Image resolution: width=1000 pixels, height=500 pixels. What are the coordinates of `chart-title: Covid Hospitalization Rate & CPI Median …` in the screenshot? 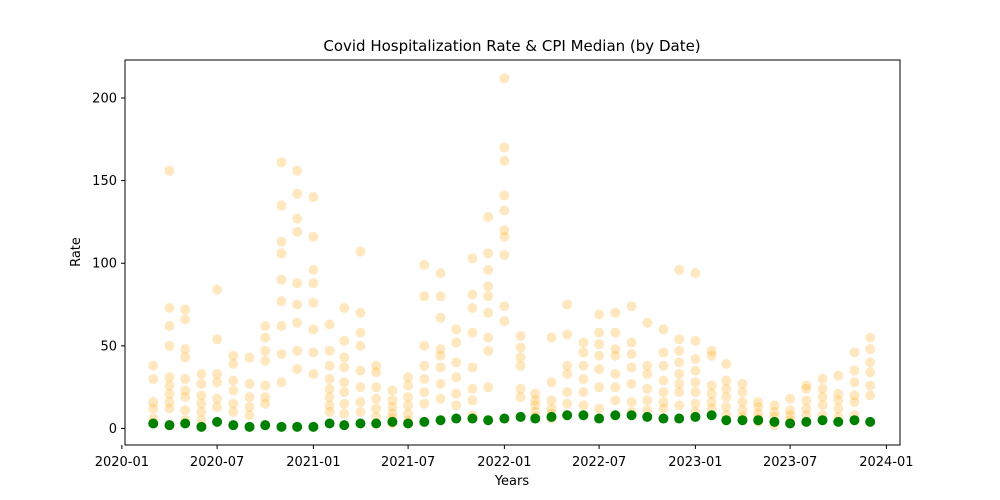 It's located at (511, 46).